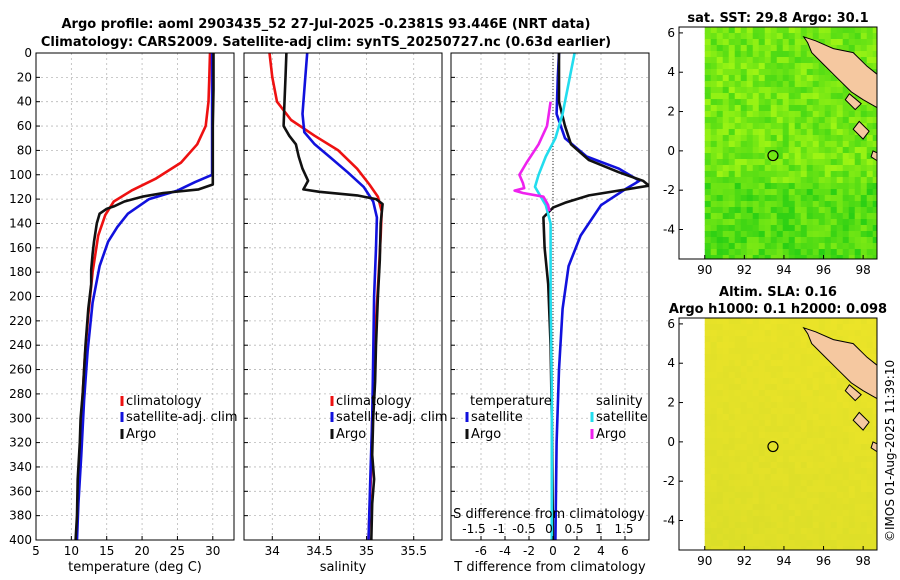 This screenshot has width=900, height=580. I want to click on map-y-tick-label: -4, so click(669, 521).